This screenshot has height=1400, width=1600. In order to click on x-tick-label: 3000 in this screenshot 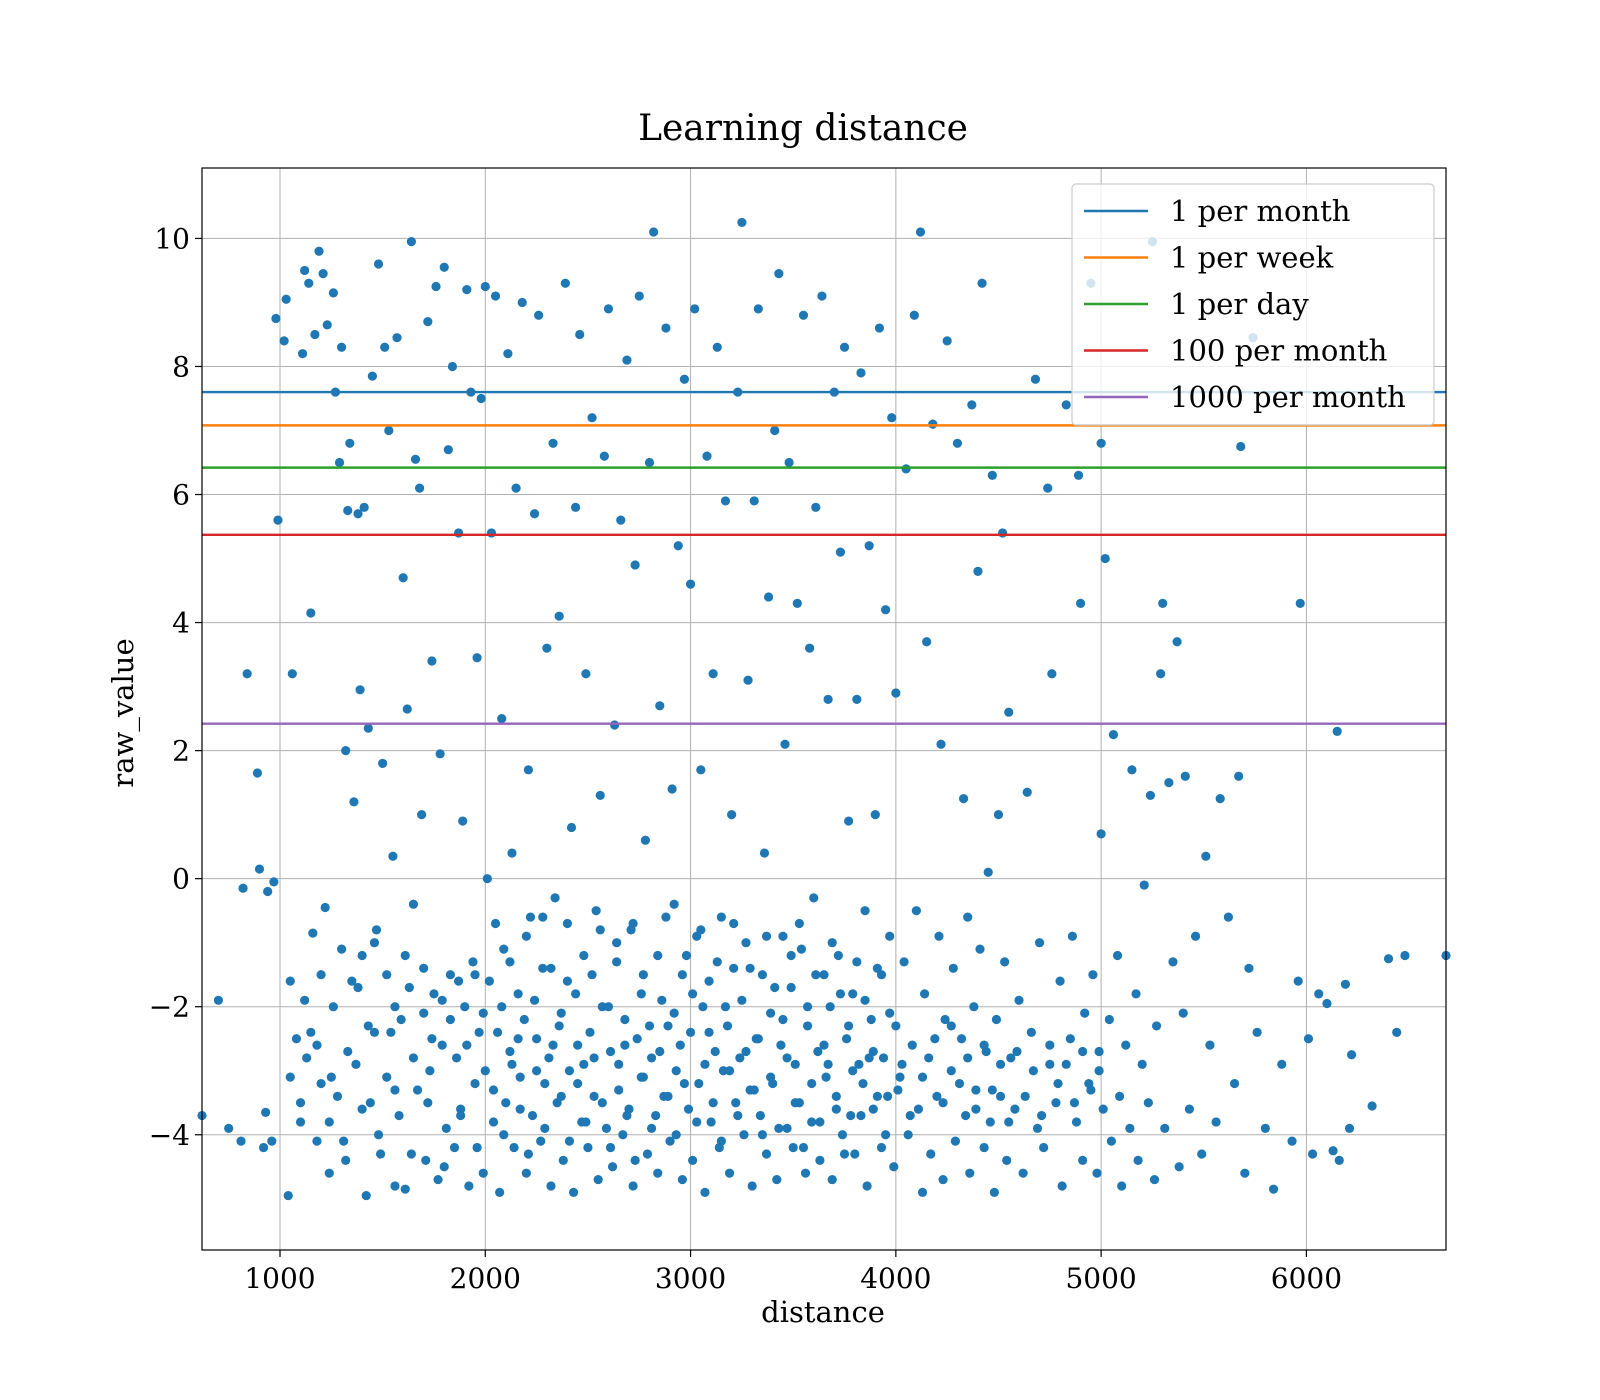, I will do `click(690, 1278)`.